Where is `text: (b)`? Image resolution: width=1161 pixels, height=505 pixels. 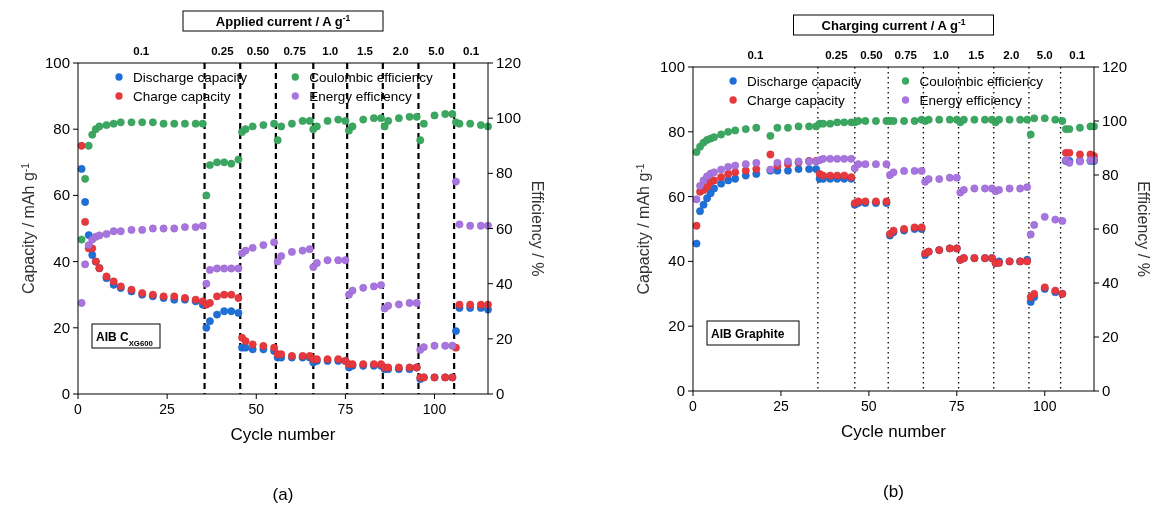
text: (b) is located at coordinates (893, 491).